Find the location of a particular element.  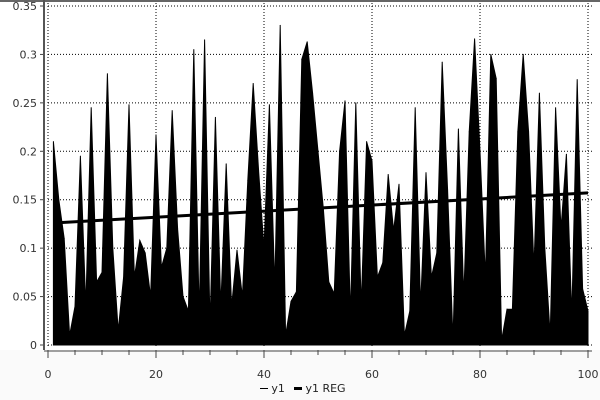

x-tick-label: 40 is located at coordinates (264, 374).